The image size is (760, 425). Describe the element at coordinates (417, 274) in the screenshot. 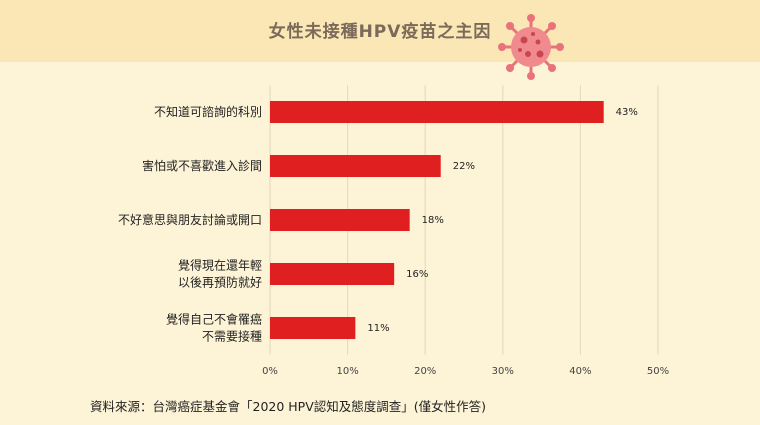

I see `data-label: 16%` at that location.